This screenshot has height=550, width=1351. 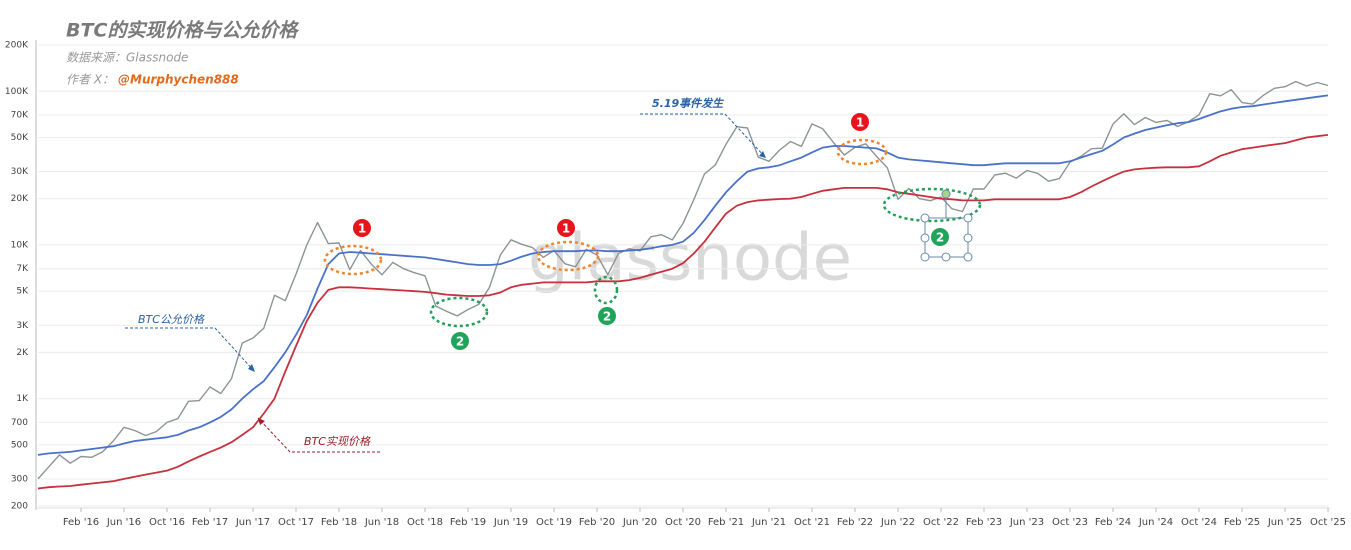 I want to click on y-tick-label: 500, so click(x=19, y=445).